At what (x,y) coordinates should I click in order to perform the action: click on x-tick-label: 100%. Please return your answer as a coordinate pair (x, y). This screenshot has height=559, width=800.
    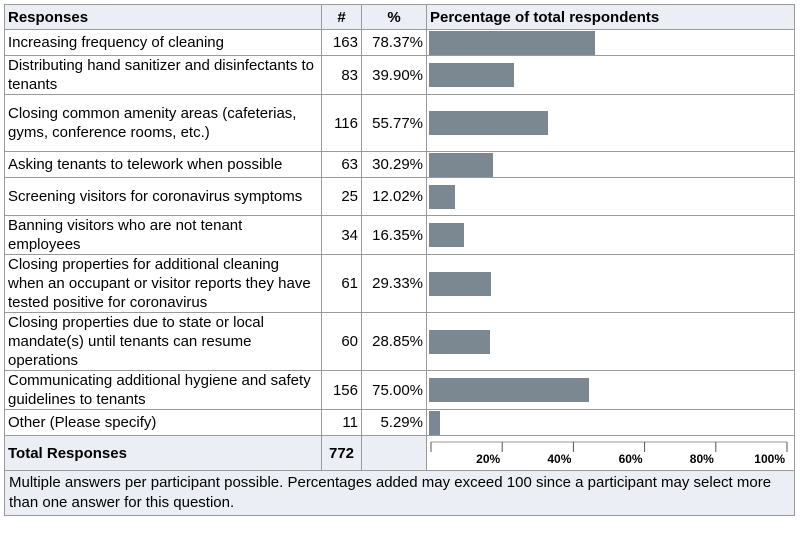
    Looking at the image, I should click on (769, 459).